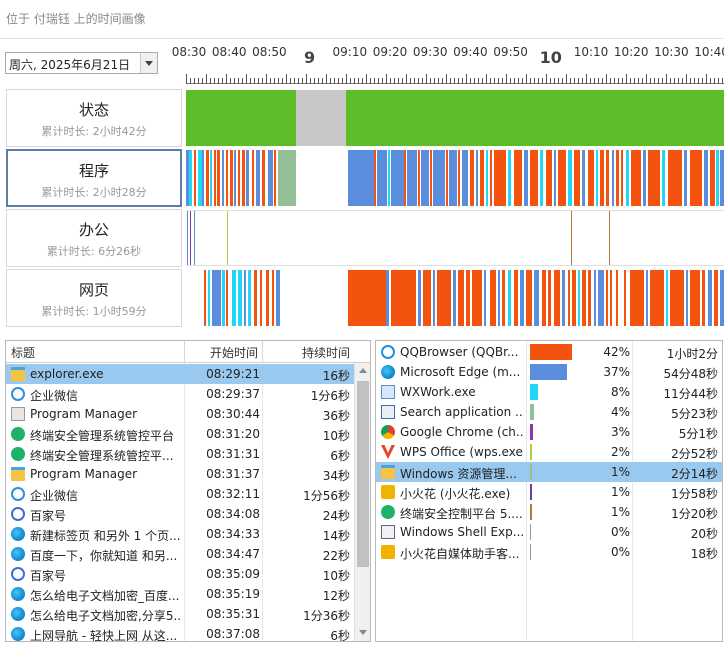 The height and width of the screenshot is (645, 724). I want to click on track-bar-web, so click(455, 298).